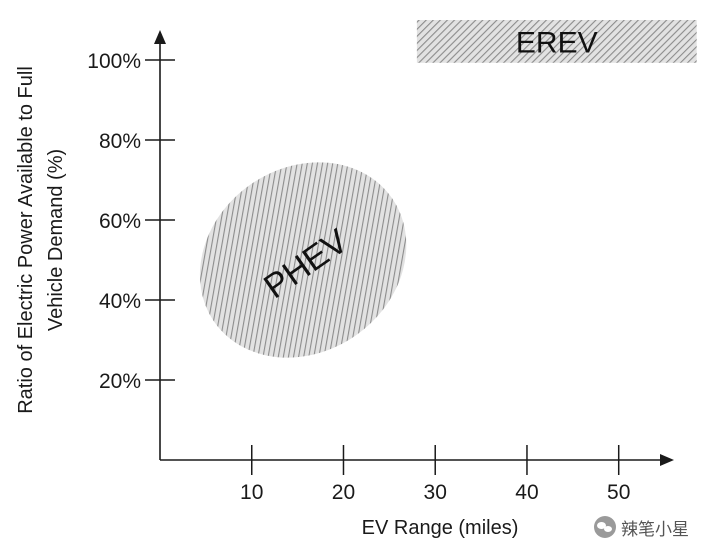 This screenshot has width=714, height=552. What do you see at coordinates (435, 492) in the screenshot?
I see `x-tick-label: 30` at bounding box center [435, 492].